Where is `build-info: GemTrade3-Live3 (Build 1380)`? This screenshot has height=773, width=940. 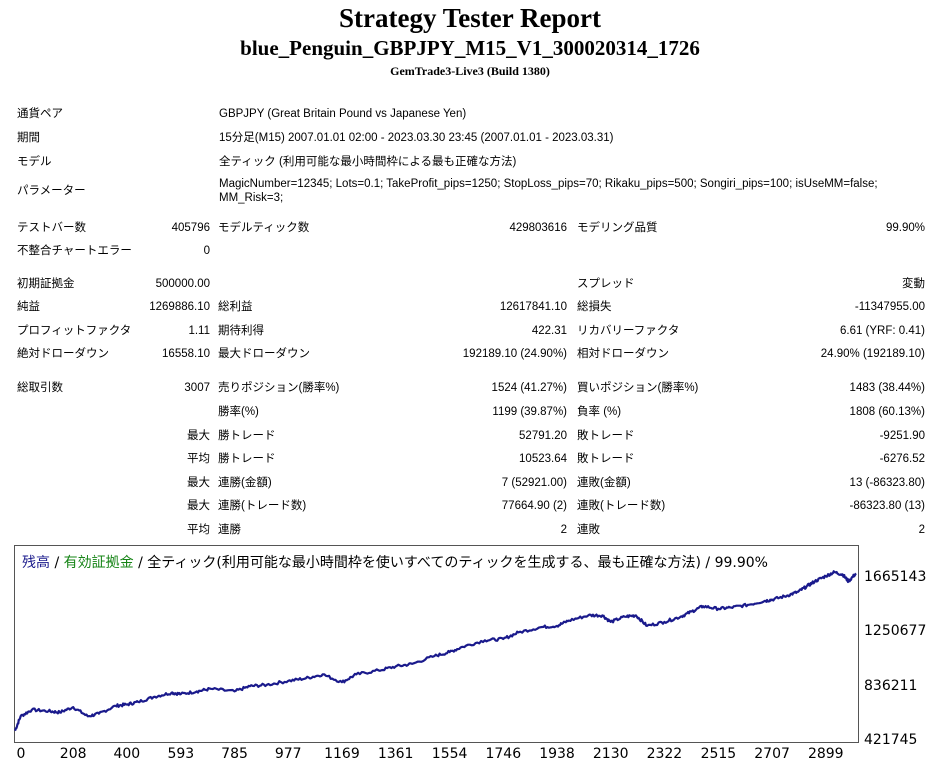 build-info: GemTrade3-Live3 (Build 1380) is located at coordinates (470, 71).